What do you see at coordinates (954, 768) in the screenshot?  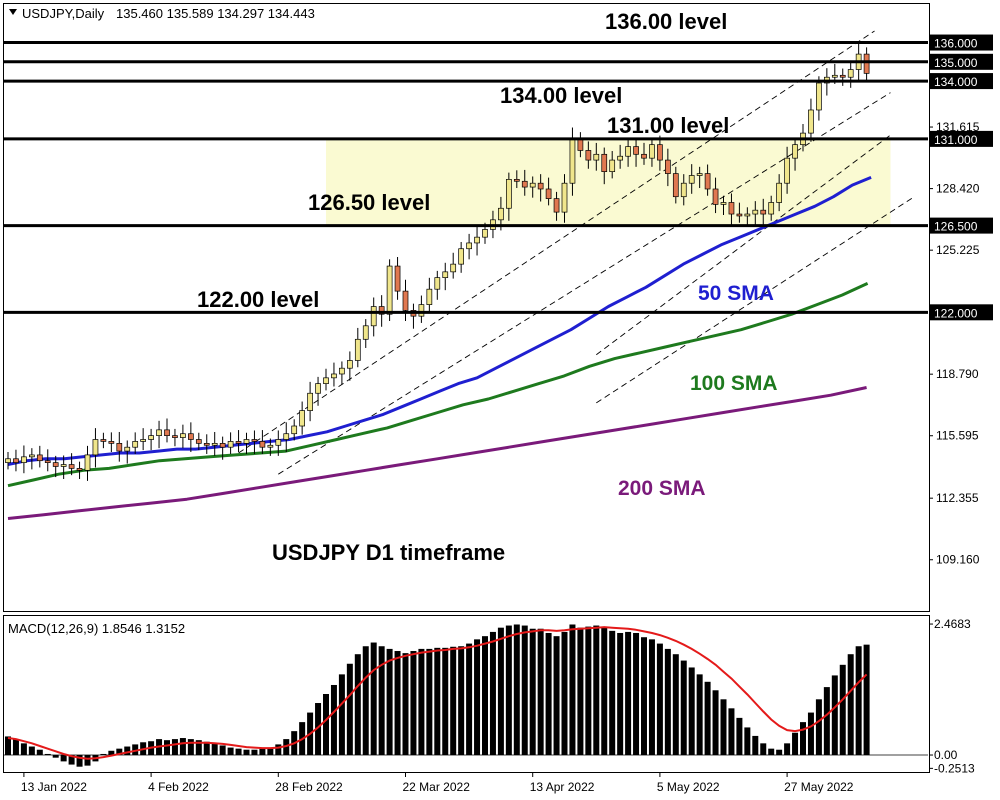 I see `macd-tick-label: -0.2513` at bounding box center [954, 768].